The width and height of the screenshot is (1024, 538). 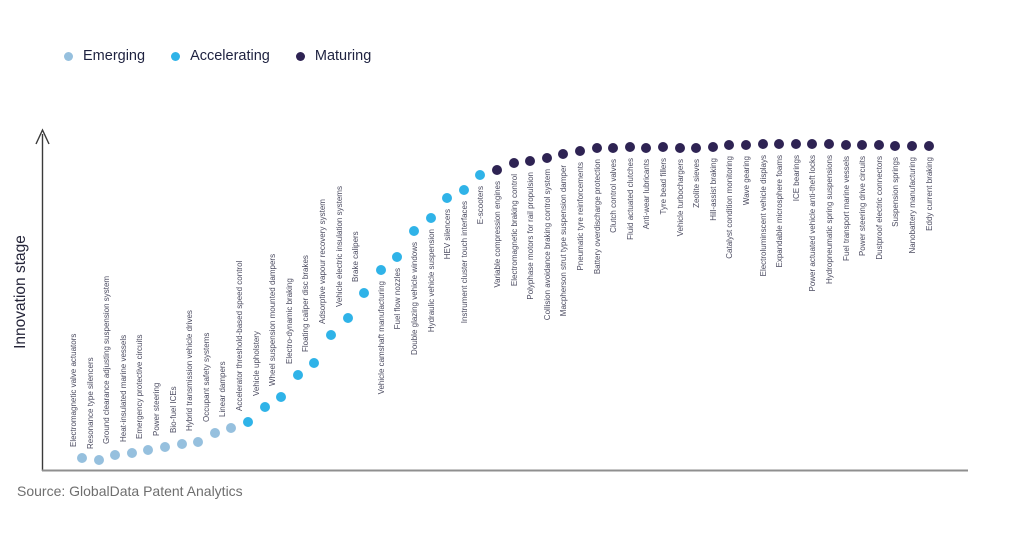 What do you see at coordinates (812, 223) in the screenshot?
I see `data-point-label: Power actuated vehicle anti-theft locks` at bounding box center [812, 223].